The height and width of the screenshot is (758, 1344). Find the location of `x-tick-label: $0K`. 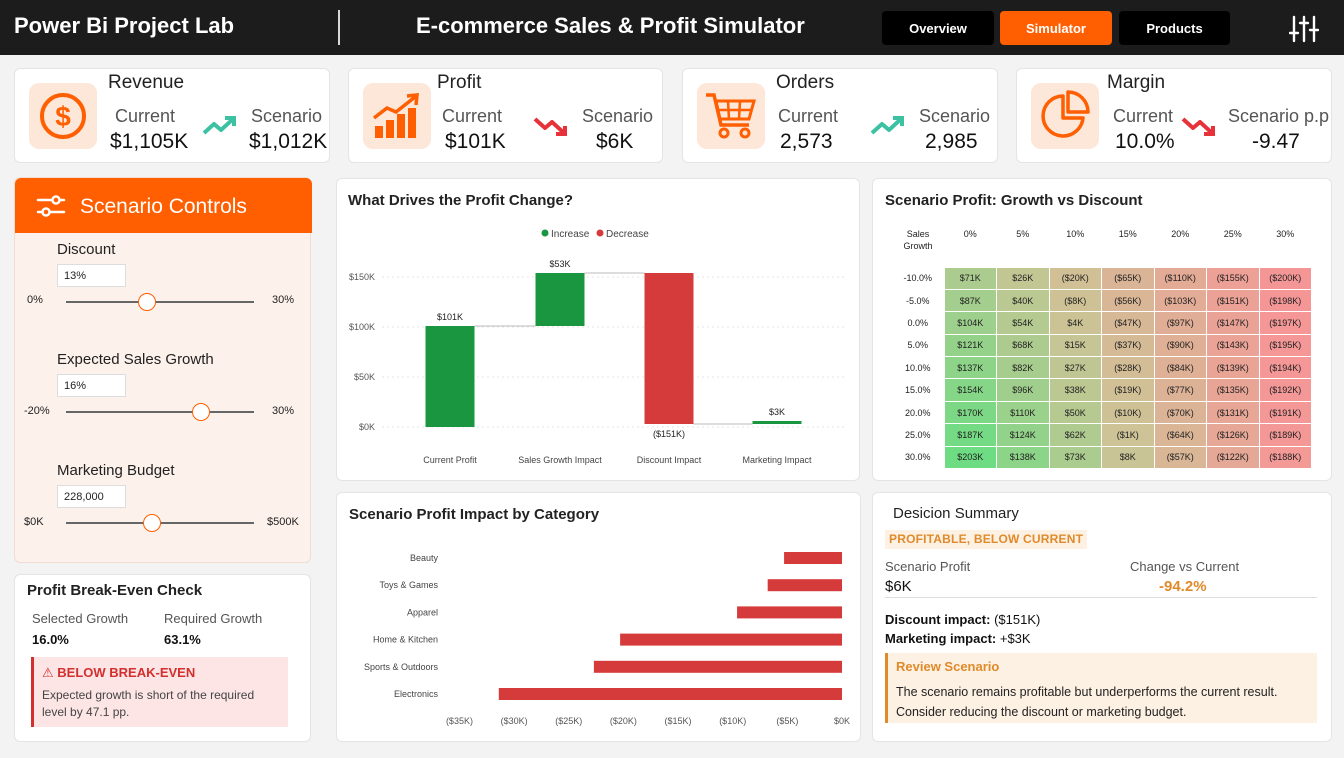

x-tick-label: $0K is located at coordinates (842, 721).